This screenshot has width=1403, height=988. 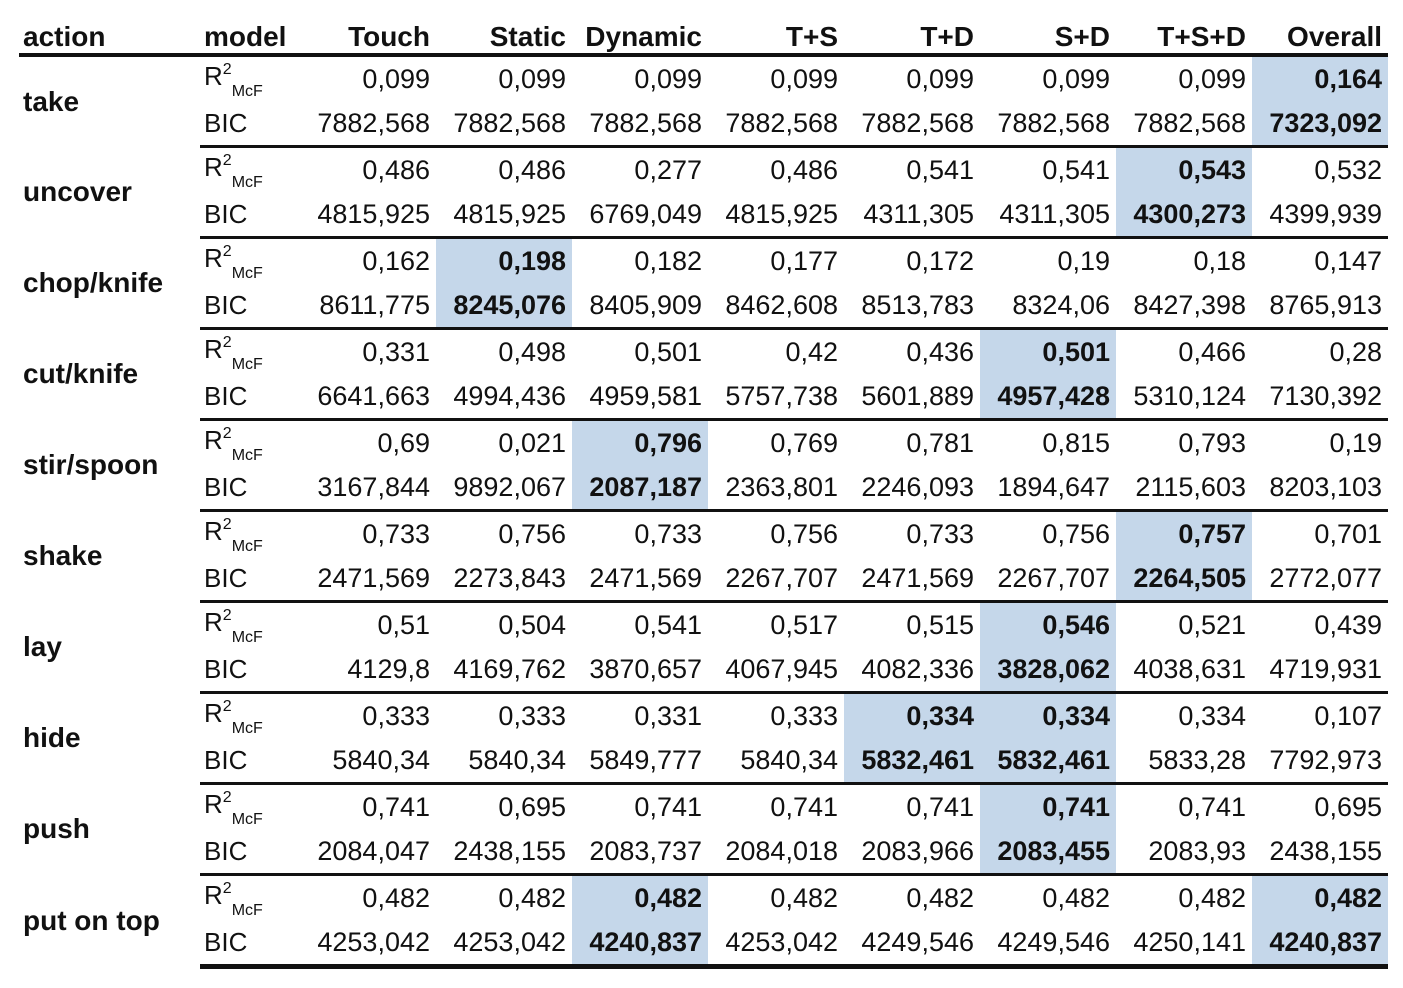 What do you see at coordinates (1048, 670) in the screenshot?
I see `bic-value-cell: 3828,062` at bounding box center [1048, 670].